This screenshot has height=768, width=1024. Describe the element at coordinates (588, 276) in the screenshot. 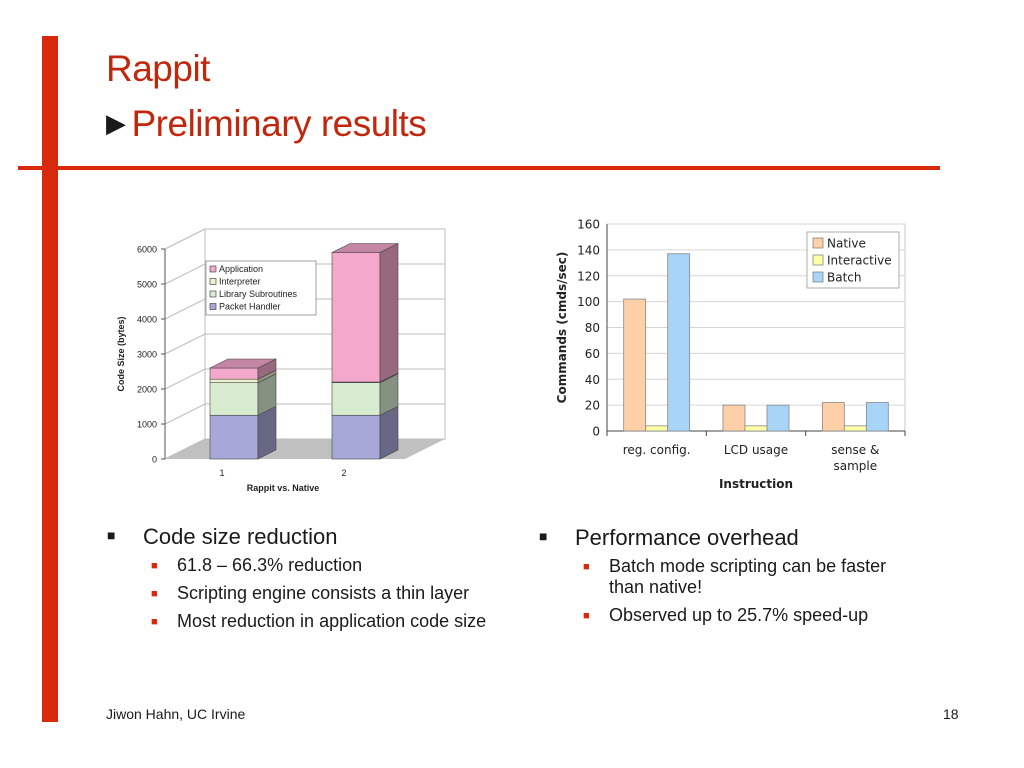

I see `y-tick-label: 120` at that location.